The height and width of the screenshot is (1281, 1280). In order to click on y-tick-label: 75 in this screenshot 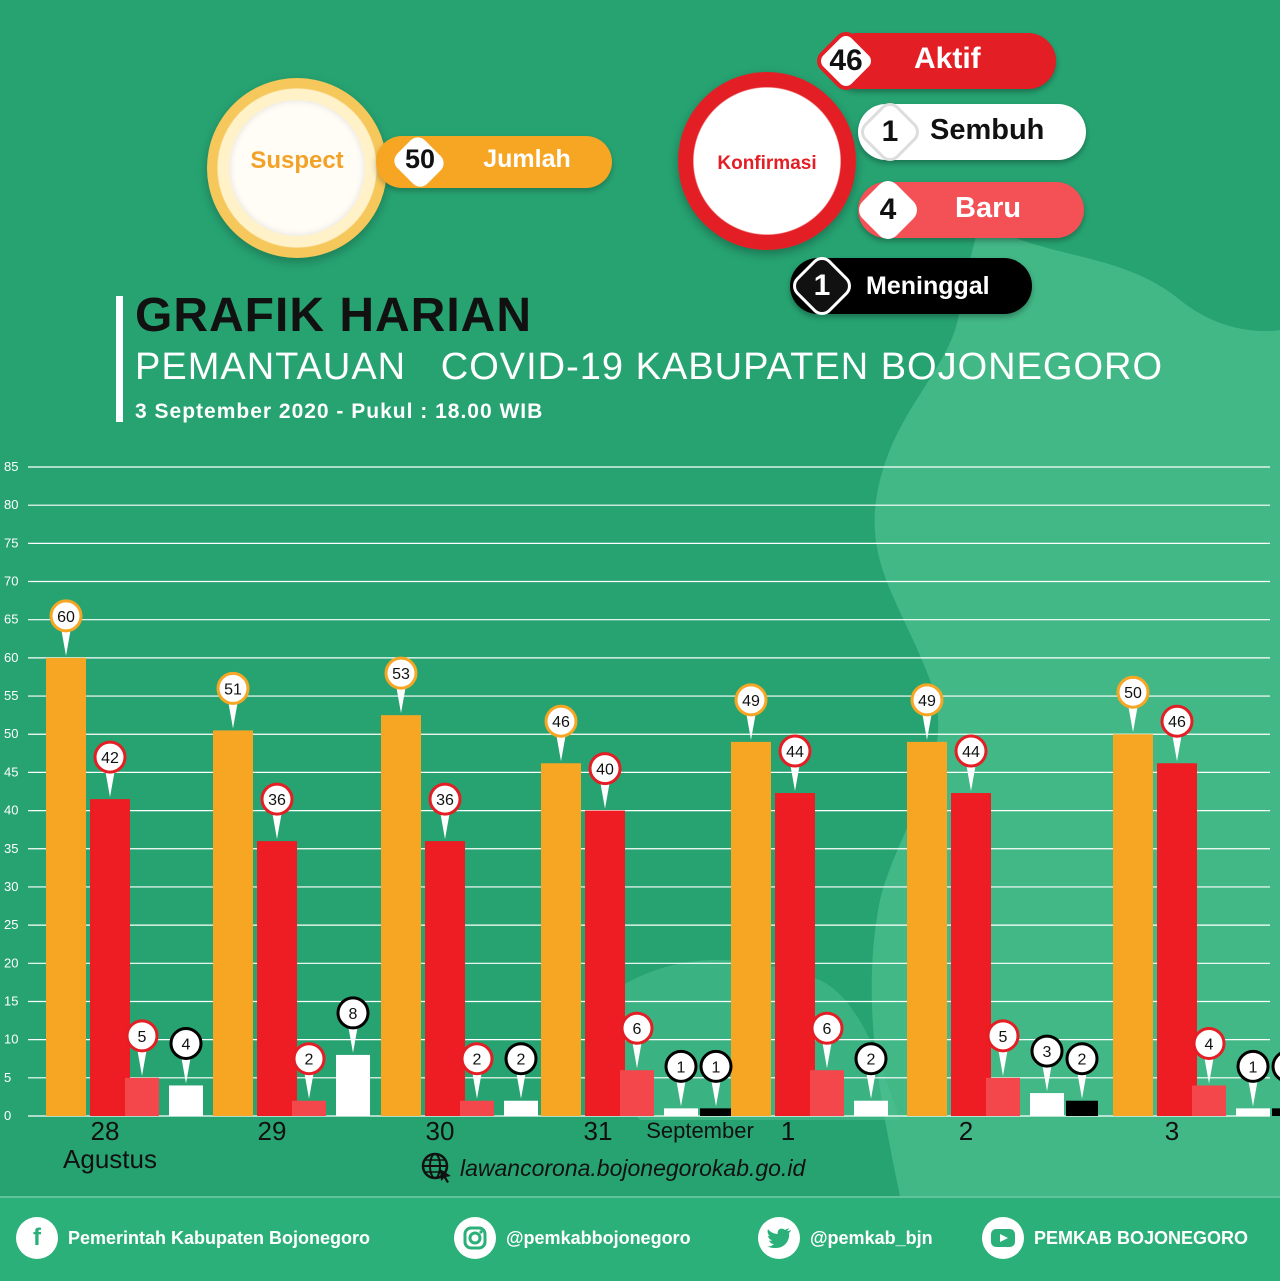, I will do `click(11, 542)`.